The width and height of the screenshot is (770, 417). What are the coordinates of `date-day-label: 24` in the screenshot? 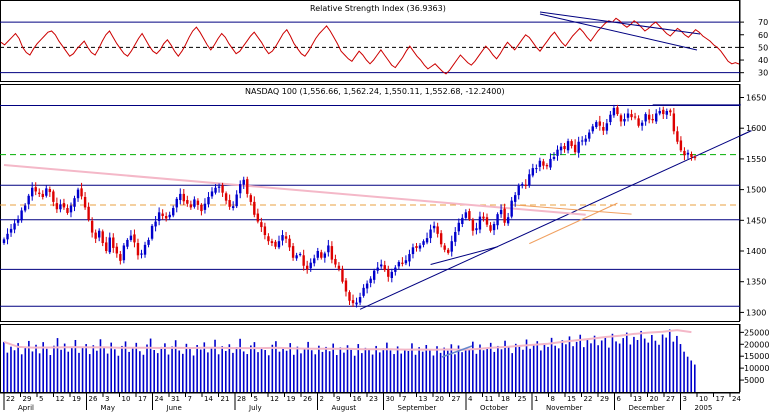 It's located at (159, 399).